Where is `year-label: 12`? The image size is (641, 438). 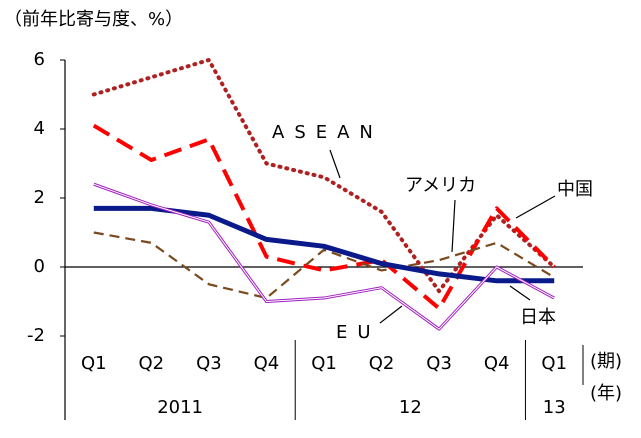 year-label: 12 is located at coordinates (410, 407).